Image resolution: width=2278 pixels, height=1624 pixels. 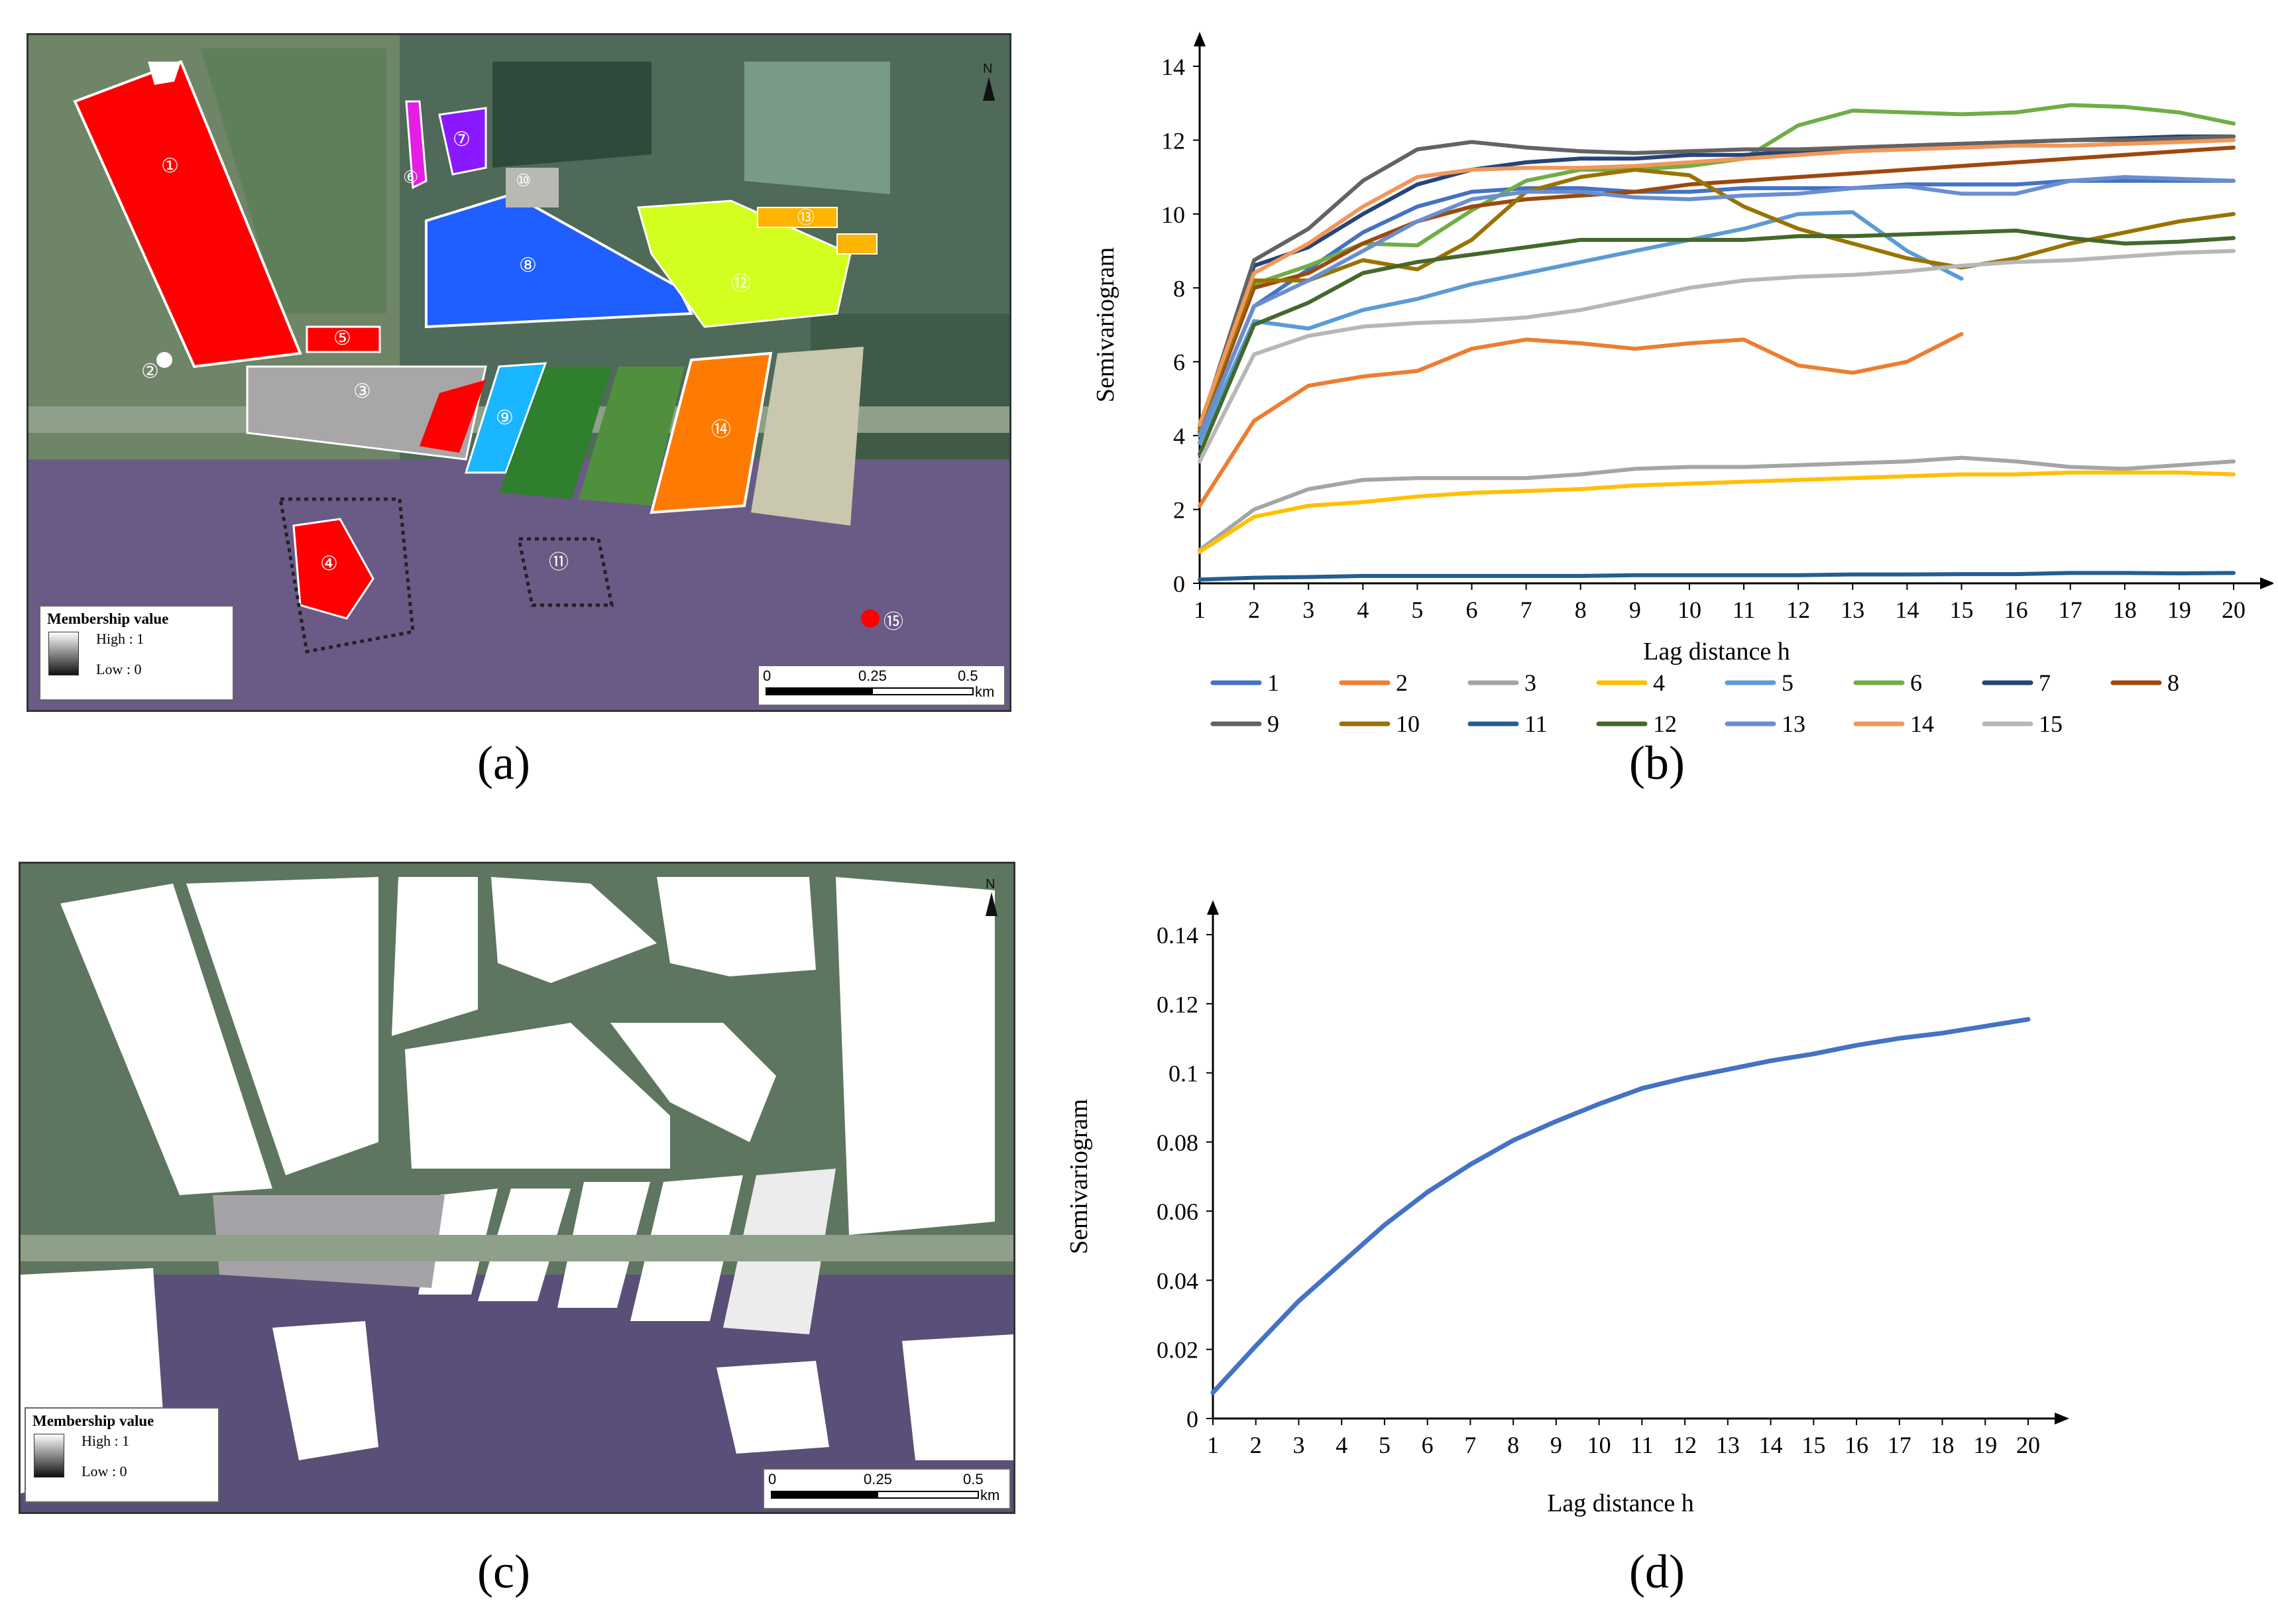 What do you see at coordinates (2070, 610) in the screenshot?
I see `x-tick-label: 17` at bounding box center [2070, 610].